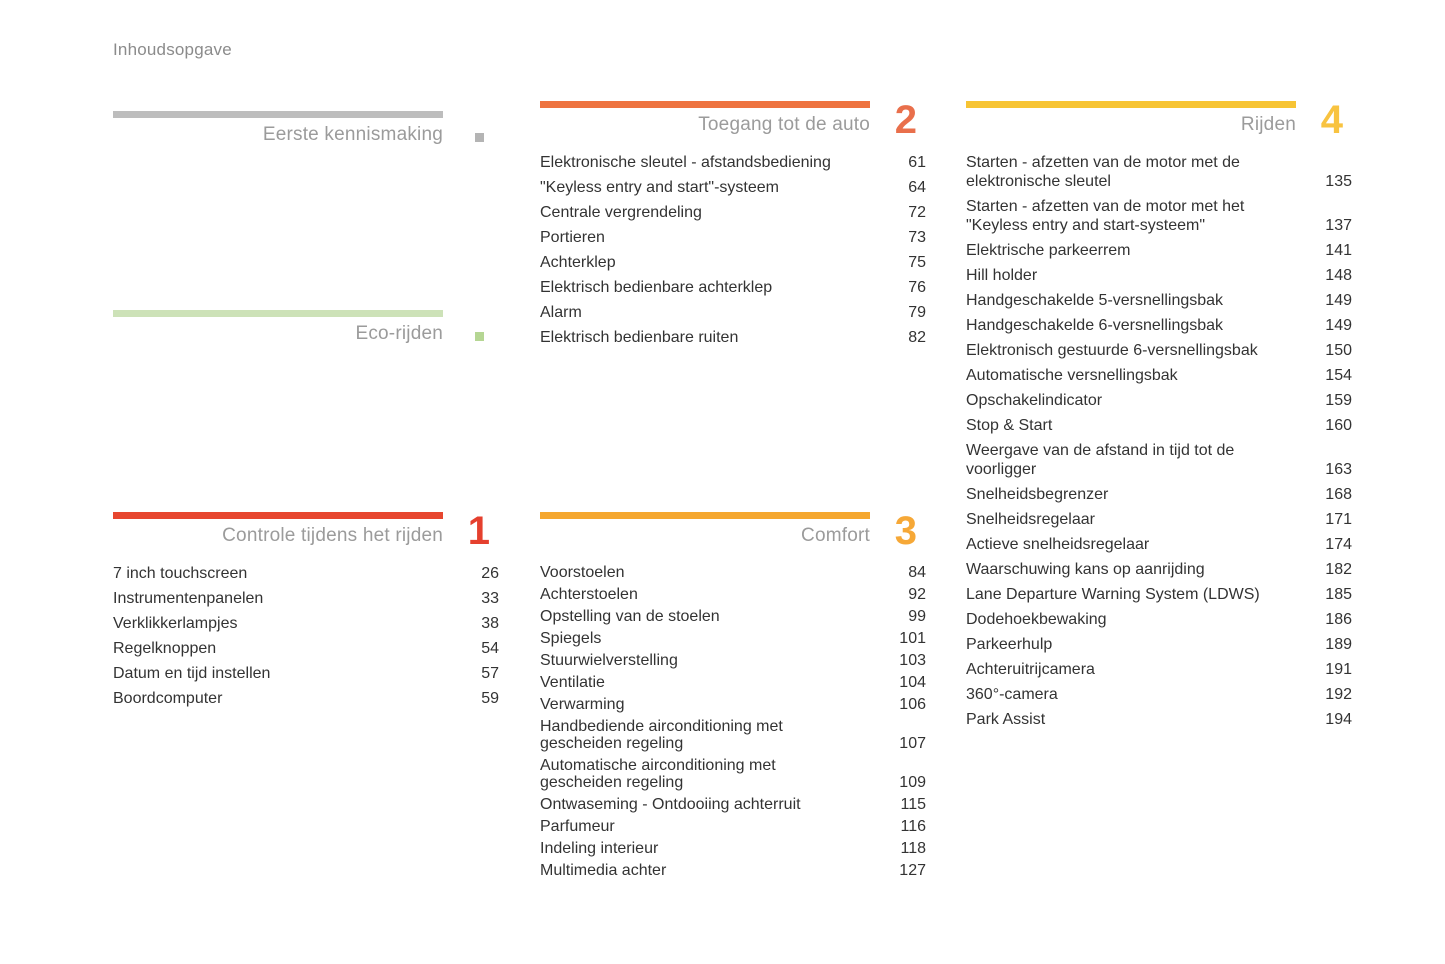  What do you see at coordinates (733, 704) in the screenshot?
I see `toc-entry: Verwarming 106` at bounding box center [733, 704].